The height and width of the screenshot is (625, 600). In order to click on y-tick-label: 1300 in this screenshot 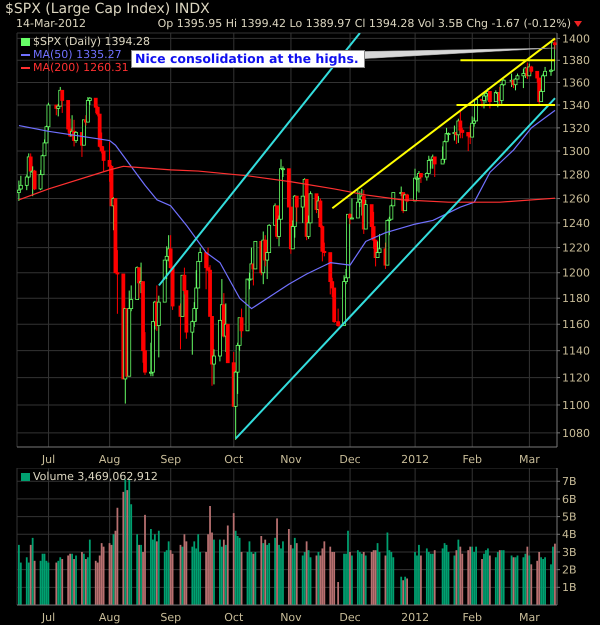, I will do `click(576, 151)`.